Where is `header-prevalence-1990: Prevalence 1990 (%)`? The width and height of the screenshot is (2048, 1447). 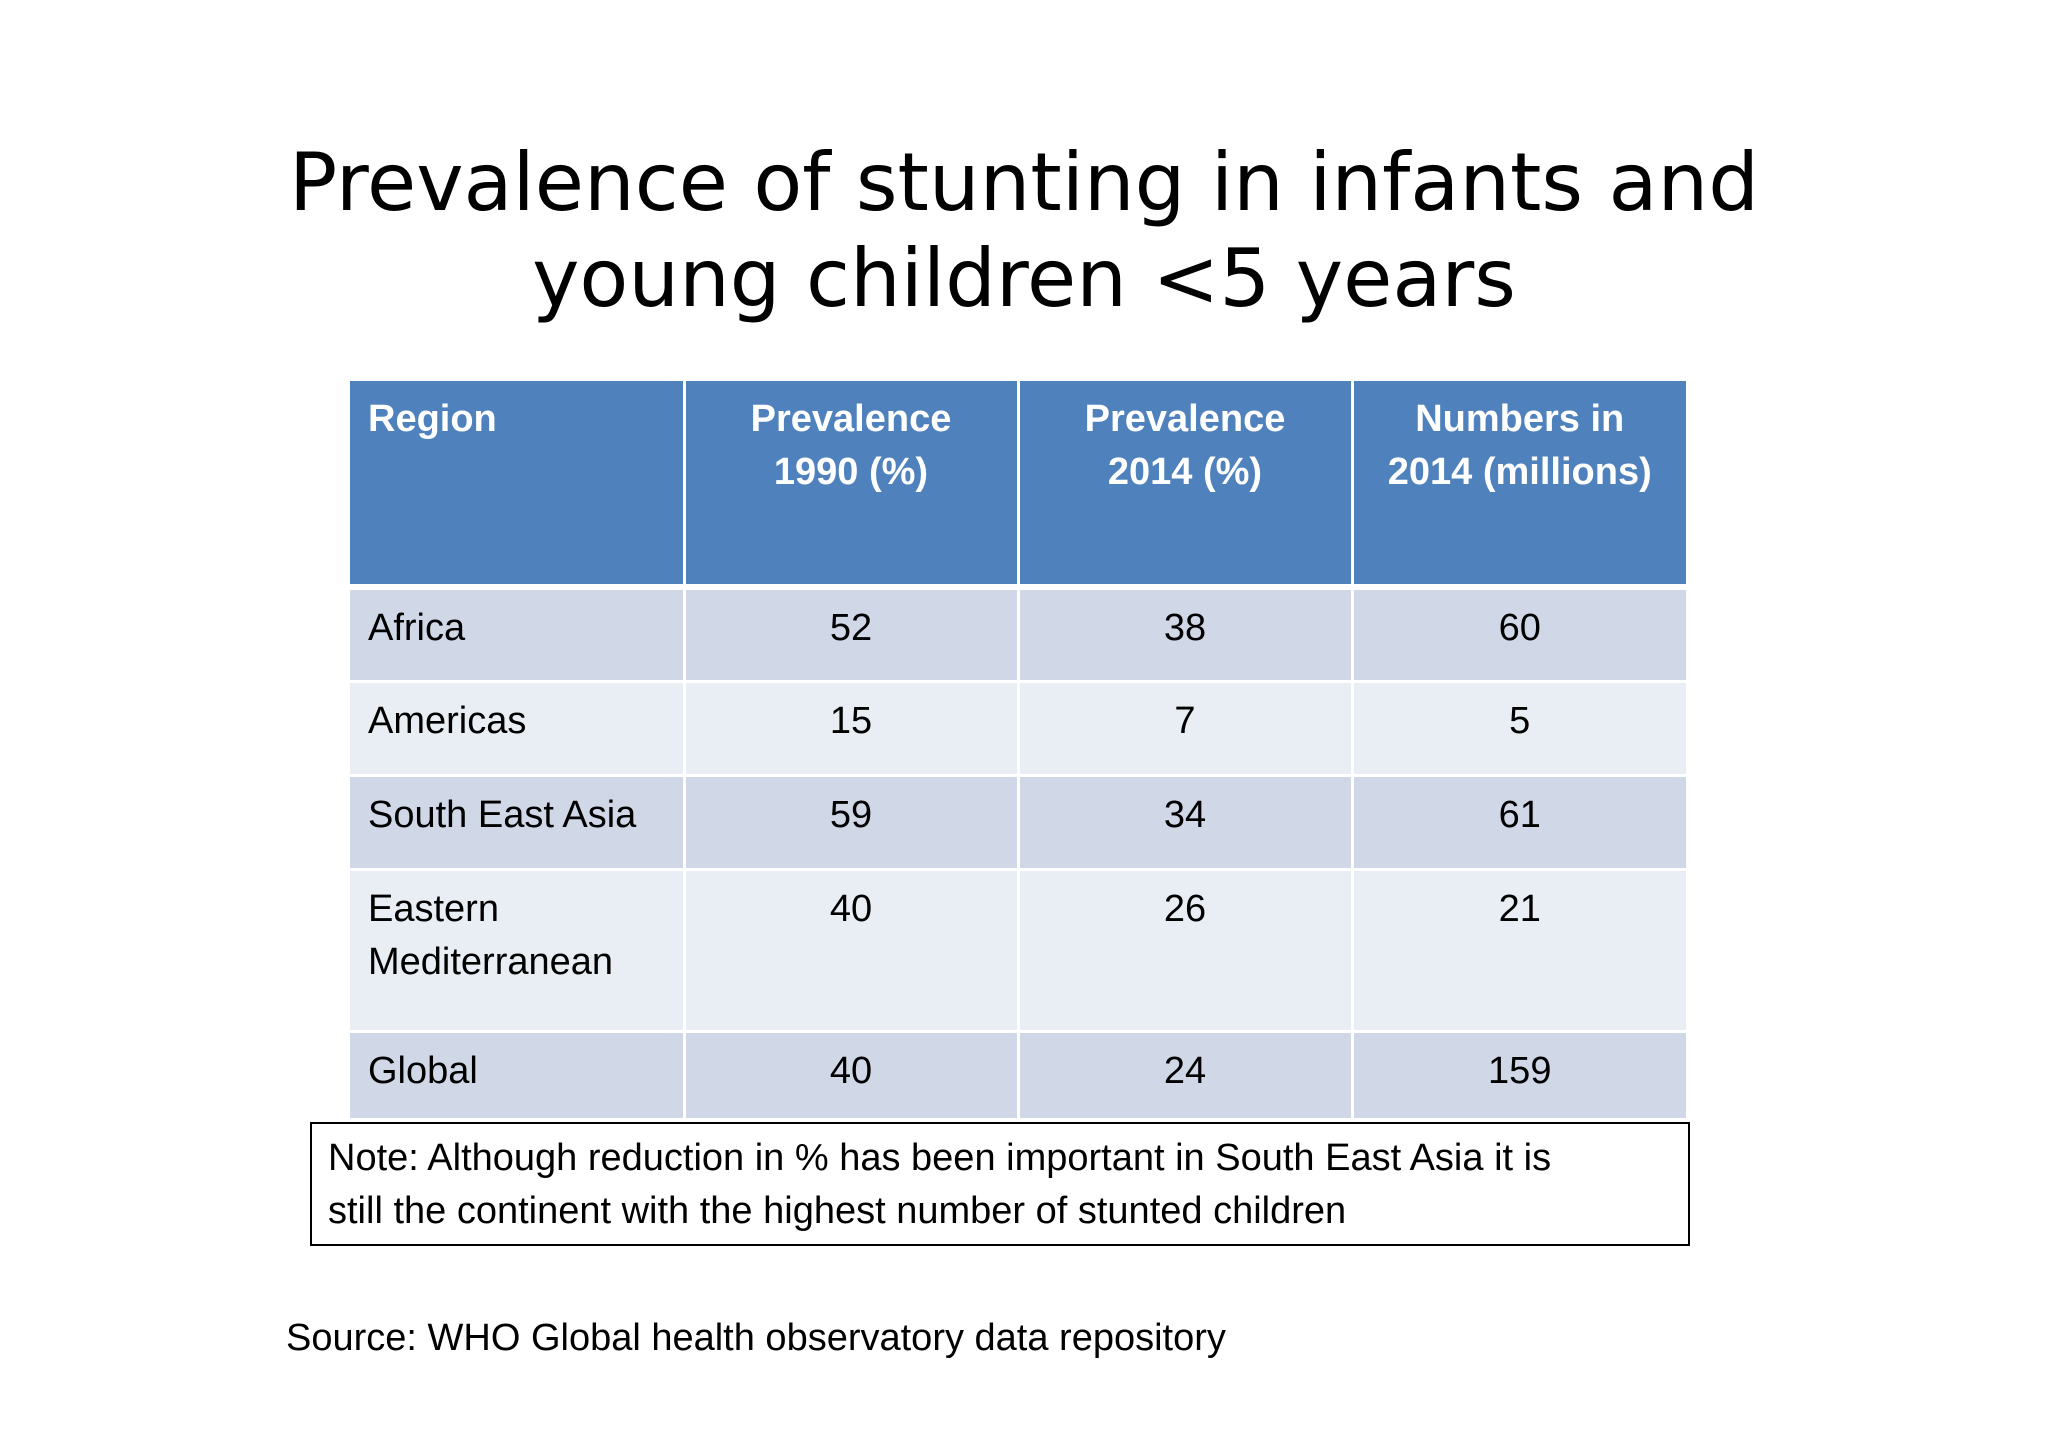 header-prevalence-1990: Prevalence 1990 (%) is located at coordinates (852, 485).